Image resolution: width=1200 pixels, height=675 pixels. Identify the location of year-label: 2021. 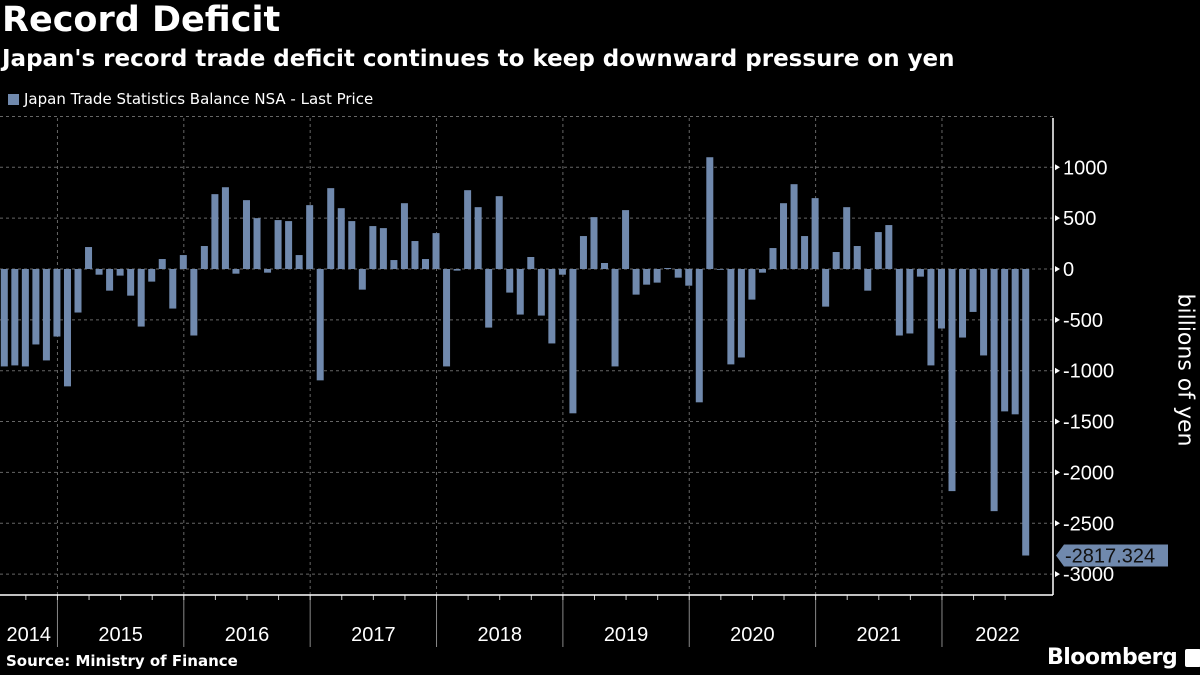
(879, 635).